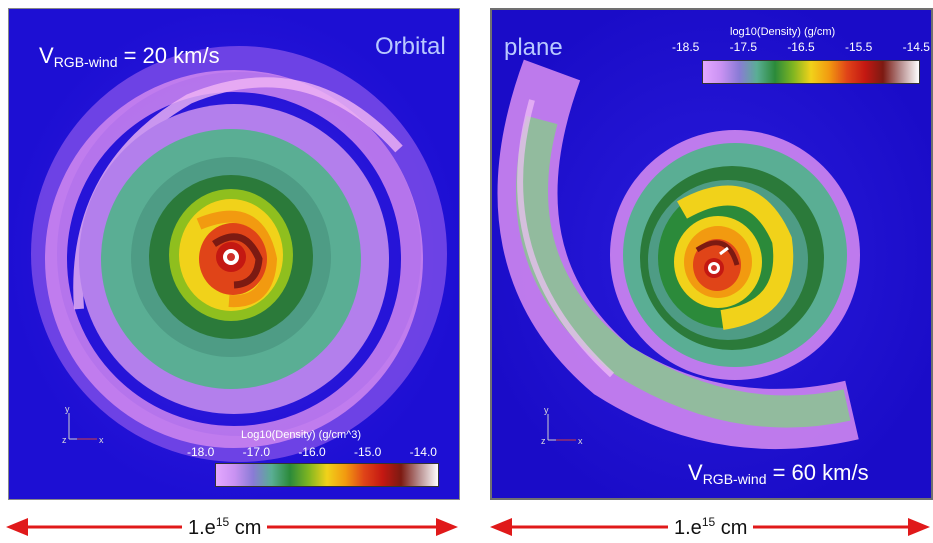  Describe the element at coordinates (256, 452) in the screenshot. I see `tick-label: -17.0` at that location.